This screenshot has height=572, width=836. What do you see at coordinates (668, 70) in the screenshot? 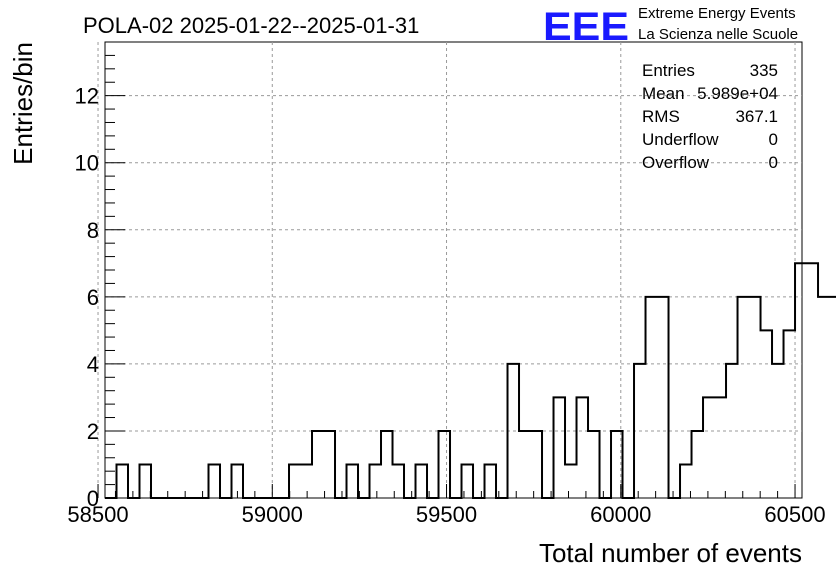
I see `stats-entries-label: Entries` at bounding box center [668, 70].